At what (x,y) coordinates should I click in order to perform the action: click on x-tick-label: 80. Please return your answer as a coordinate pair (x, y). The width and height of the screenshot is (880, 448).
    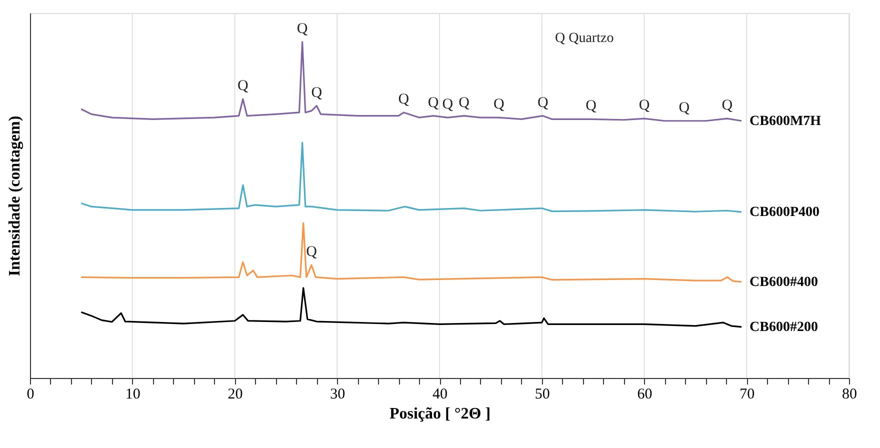
    Looking at the image, I should click on (849, 394).